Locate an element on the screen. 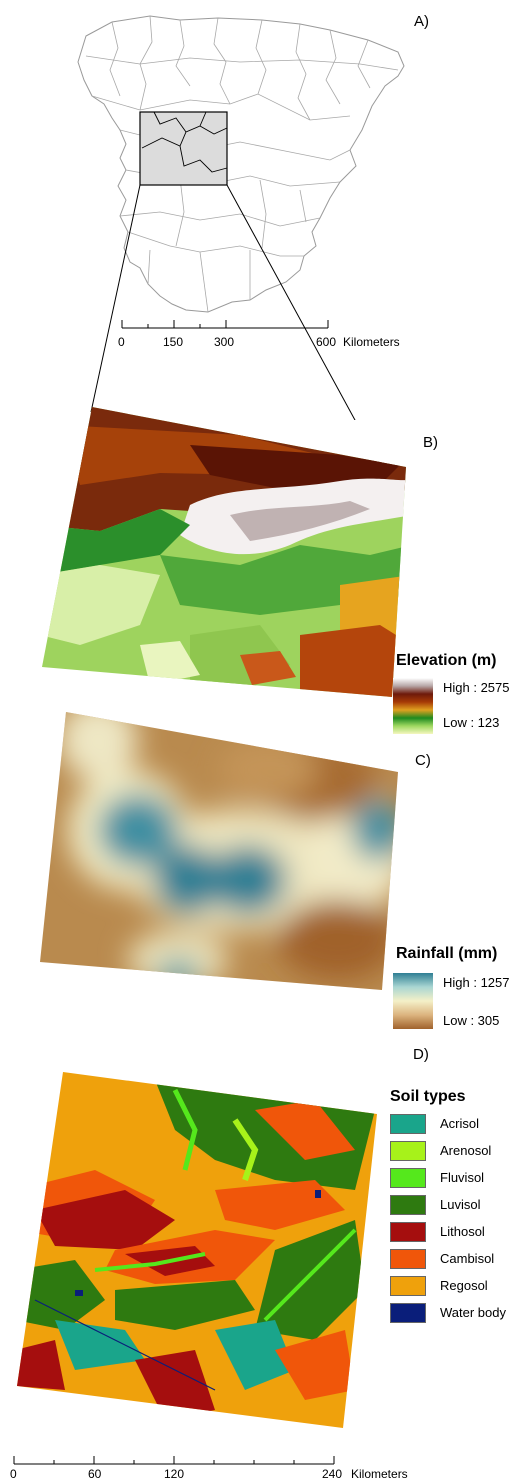  scale-bottom-unit: Kilometers is located at coordinates (379, 1474).